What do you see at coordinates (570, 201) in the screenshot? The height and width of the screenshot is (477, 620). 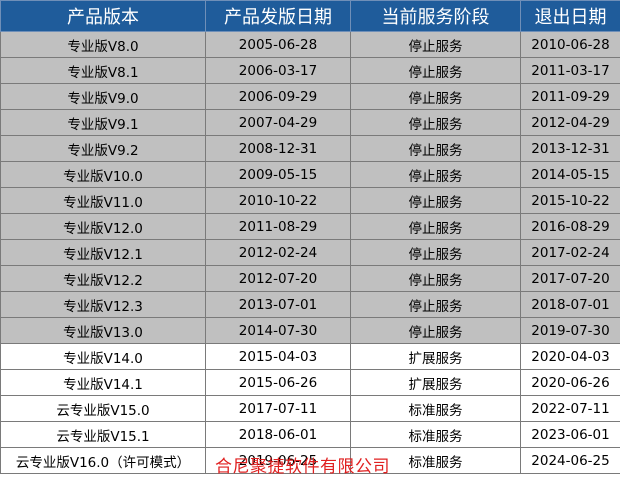 I see `table-cell: 2015-10-22` at bounding box center [570, 201].